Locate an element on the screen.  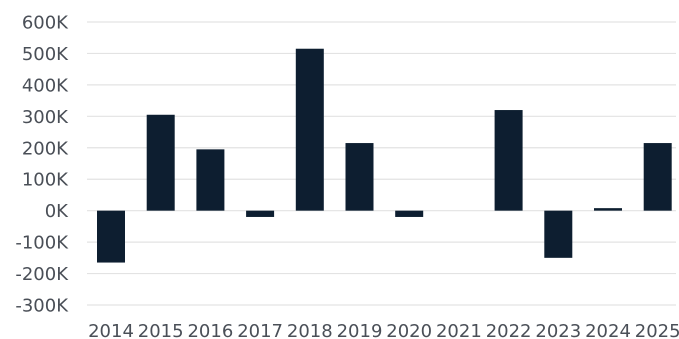
bar-2015 is located at coordinates (160, 162).